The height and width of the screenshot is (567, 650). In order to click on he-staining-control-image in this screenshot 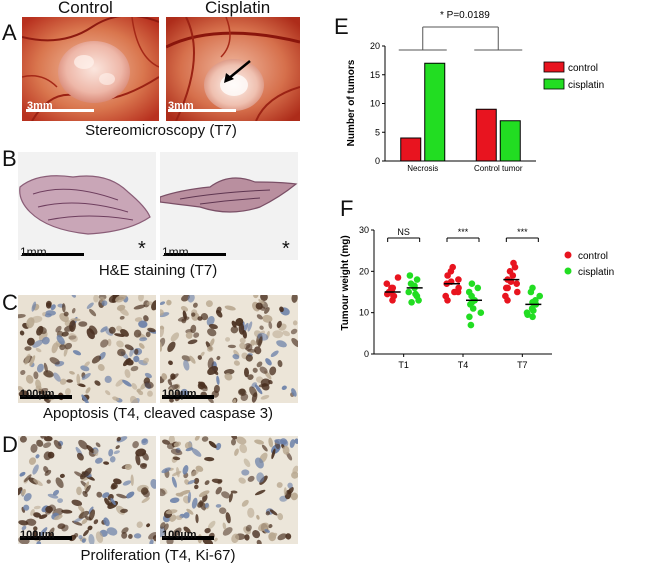, I will do `click(87, 206)`.